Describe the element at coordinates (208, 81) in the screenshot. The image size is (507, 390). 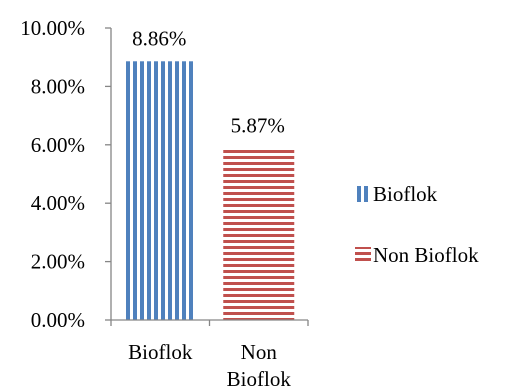
I see `data-labels: 8.86% 5.87%` at that location.